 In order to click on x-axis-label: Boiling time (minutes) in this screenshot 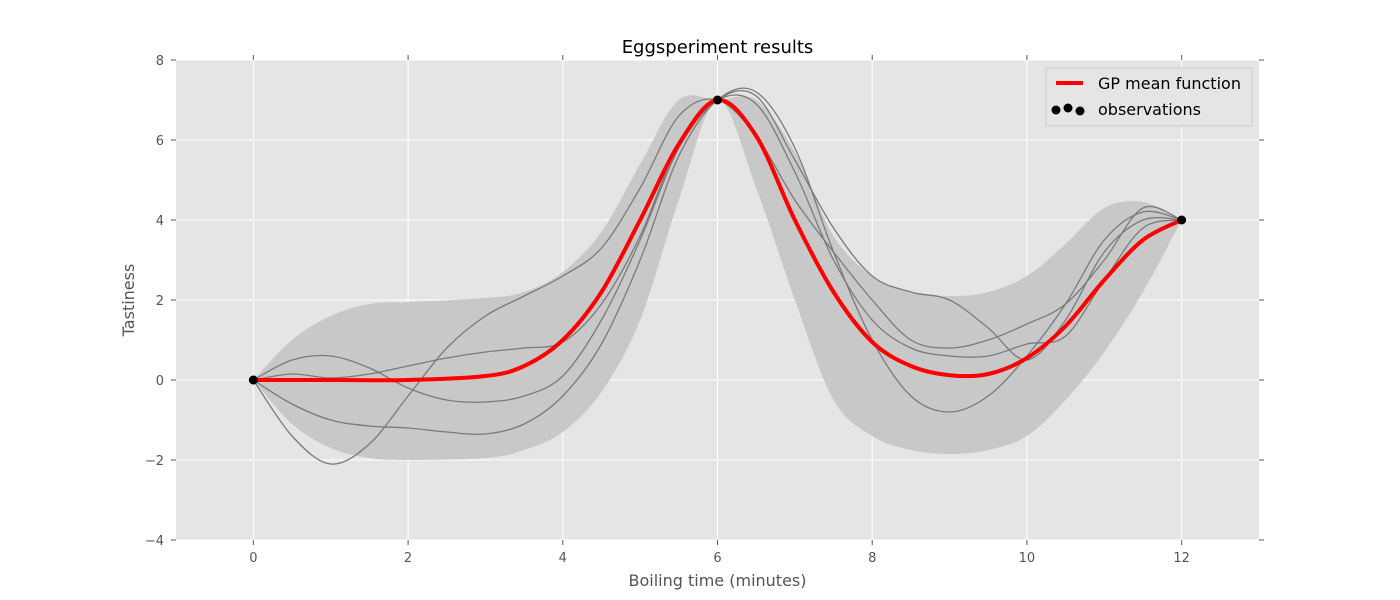, I will do `click(718, 580)`.